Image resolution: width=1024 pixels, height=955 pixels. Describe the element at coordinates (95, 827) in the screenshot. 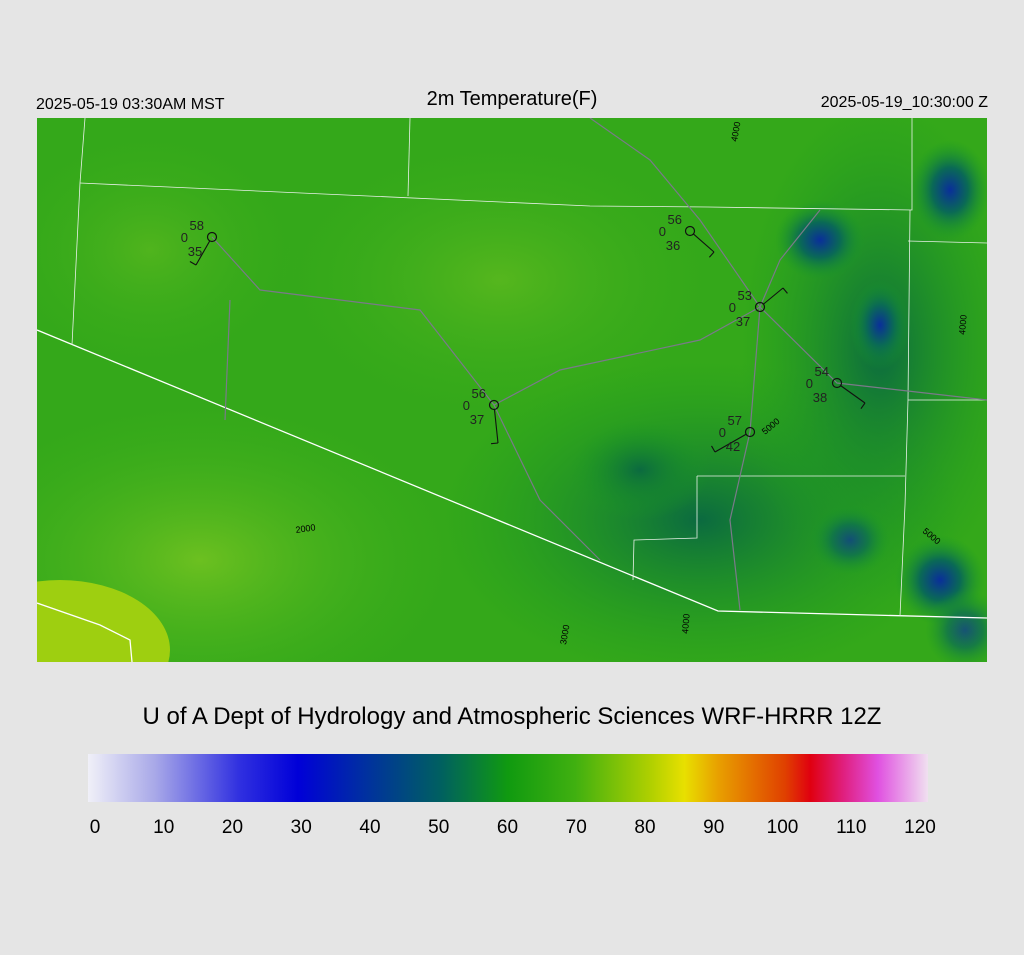

I see `colorbar-tick-label: 0` at that location.